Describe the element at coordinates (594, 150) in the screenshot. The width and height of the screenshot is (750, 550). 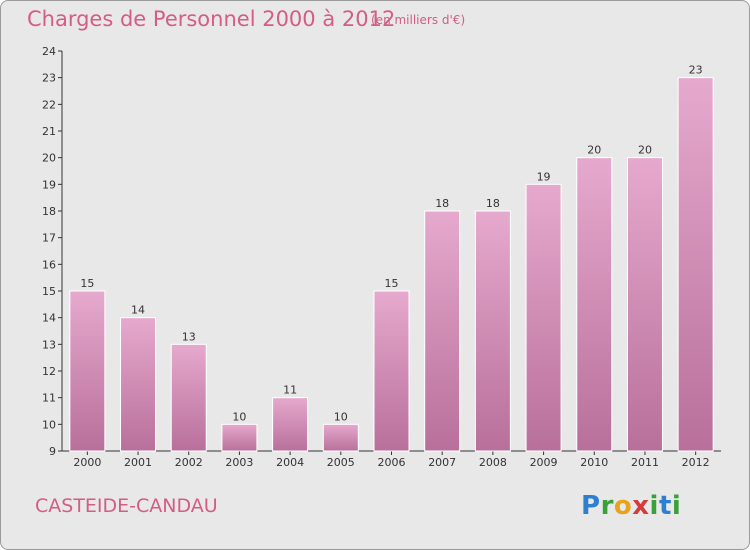
I see `data-label-2010: 20` at that location.